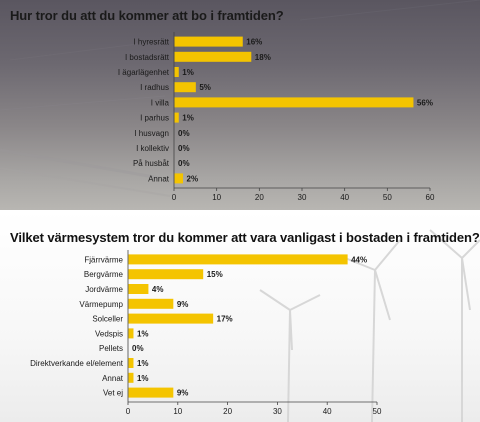  Describe the element at coordinates (215, 274) in the screenshot. I see `value-label: 15%` at that location.